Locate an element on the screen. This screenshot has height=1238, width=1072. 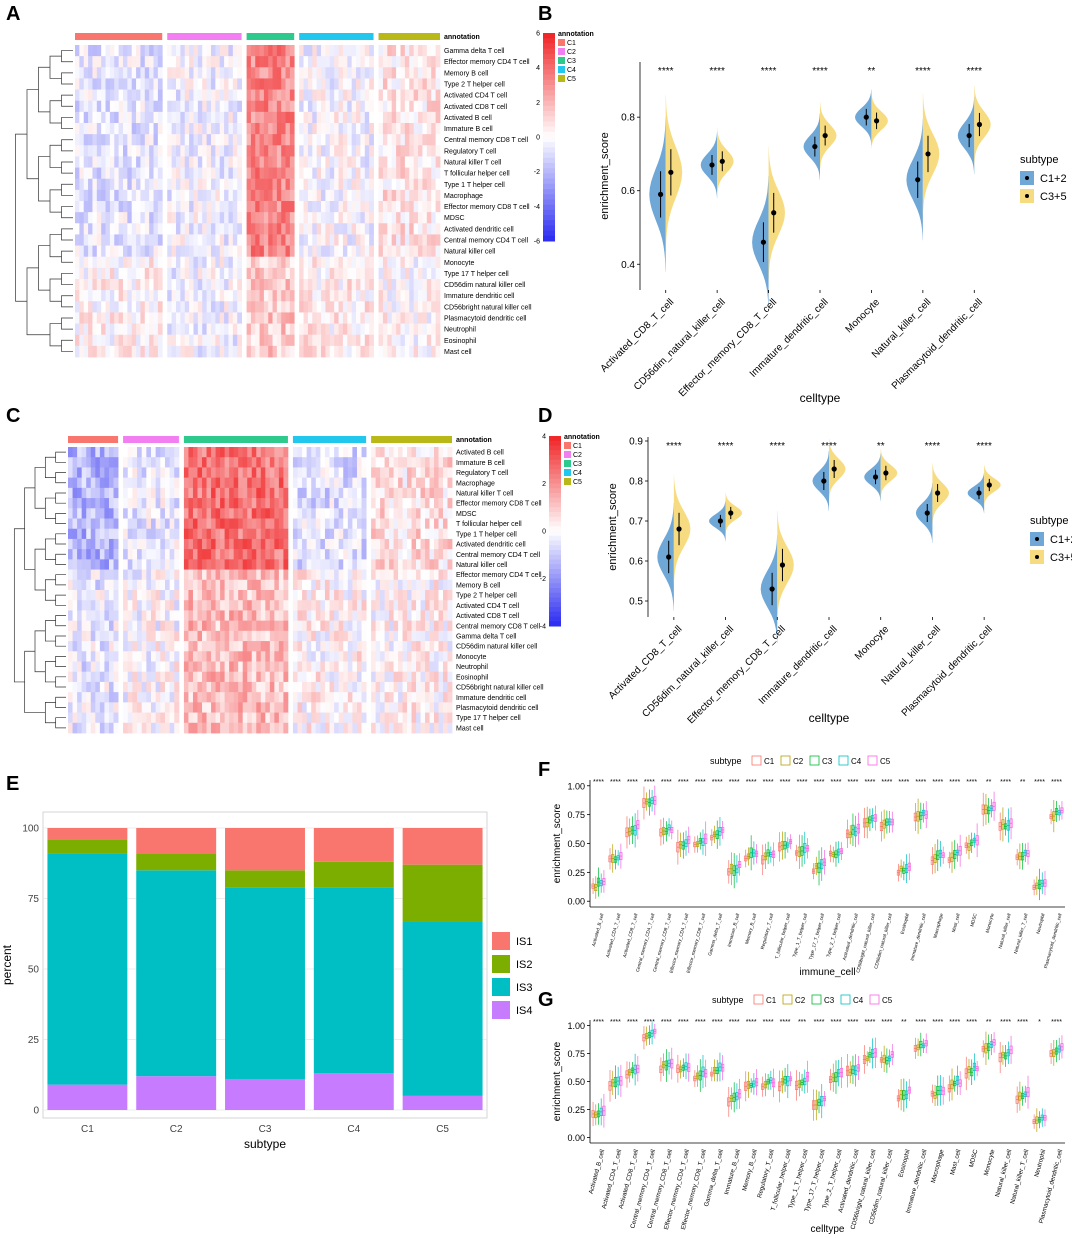
row-label: Neutrophil is located at coordinates (460, 330).